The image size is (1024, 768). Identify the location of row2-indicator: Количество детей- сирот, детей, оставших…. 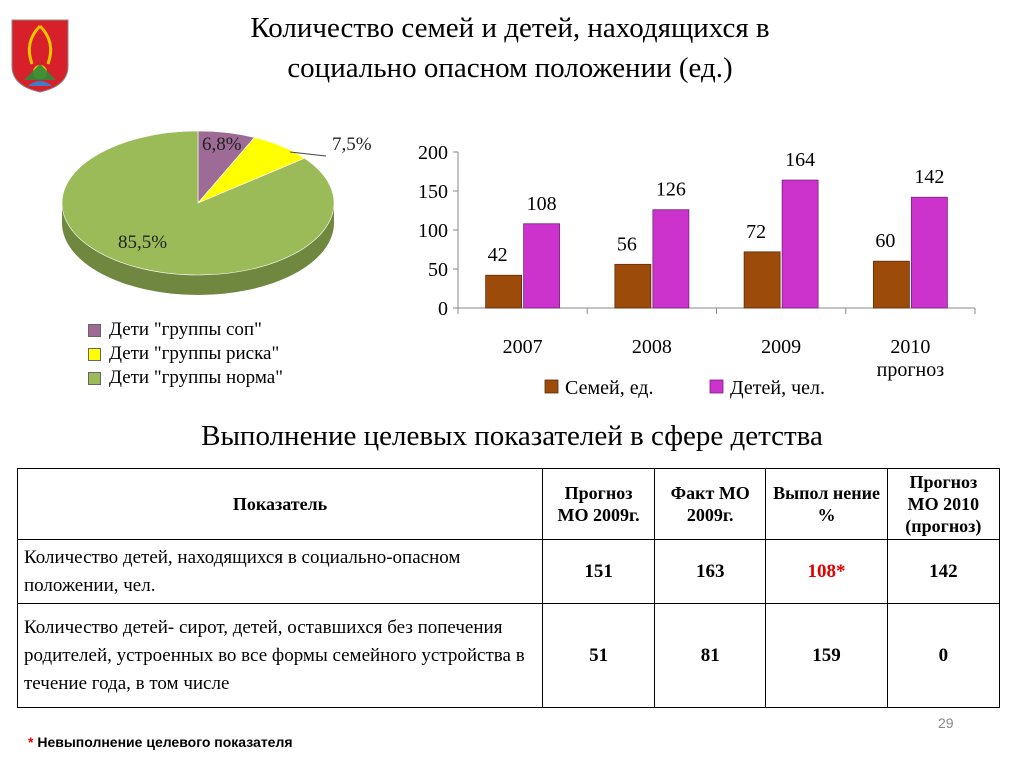
(280, 655).